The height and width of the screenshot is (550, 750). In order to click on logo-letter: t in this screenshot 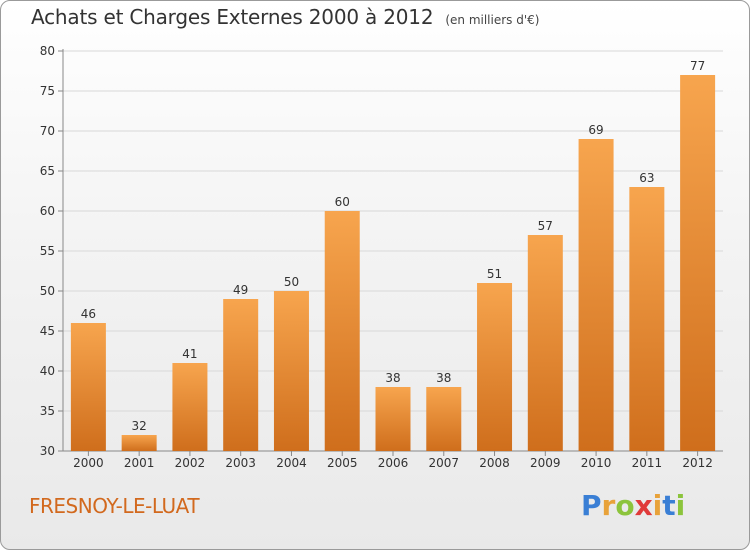, I will do `click(669, 505)`.